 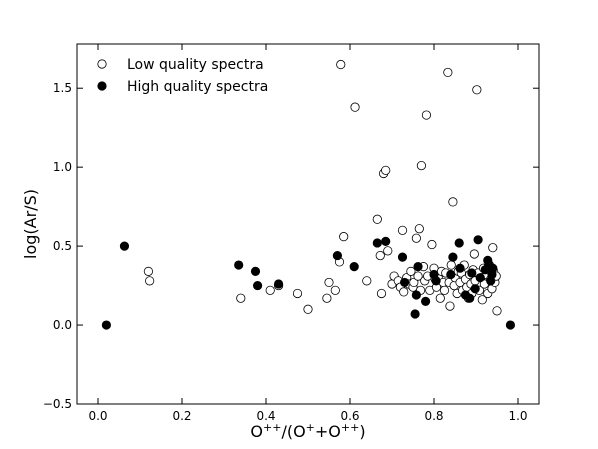 I want to click on y-tick-label: 1.5, so click(x=62, y=88).